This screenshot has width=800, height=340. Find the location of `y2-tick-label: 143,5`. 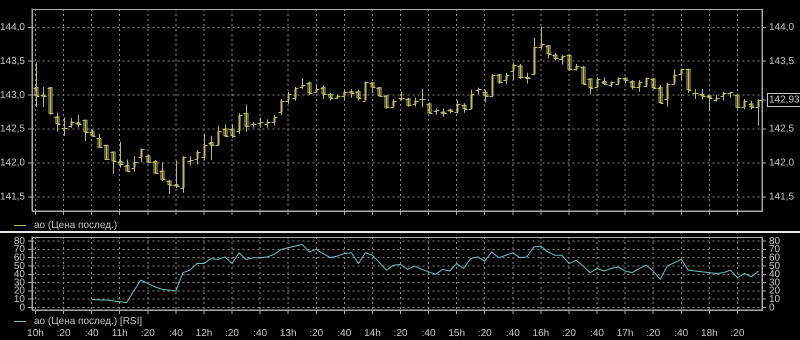

y2-tick-label: 143,5 is located at coordinates (781, 61).